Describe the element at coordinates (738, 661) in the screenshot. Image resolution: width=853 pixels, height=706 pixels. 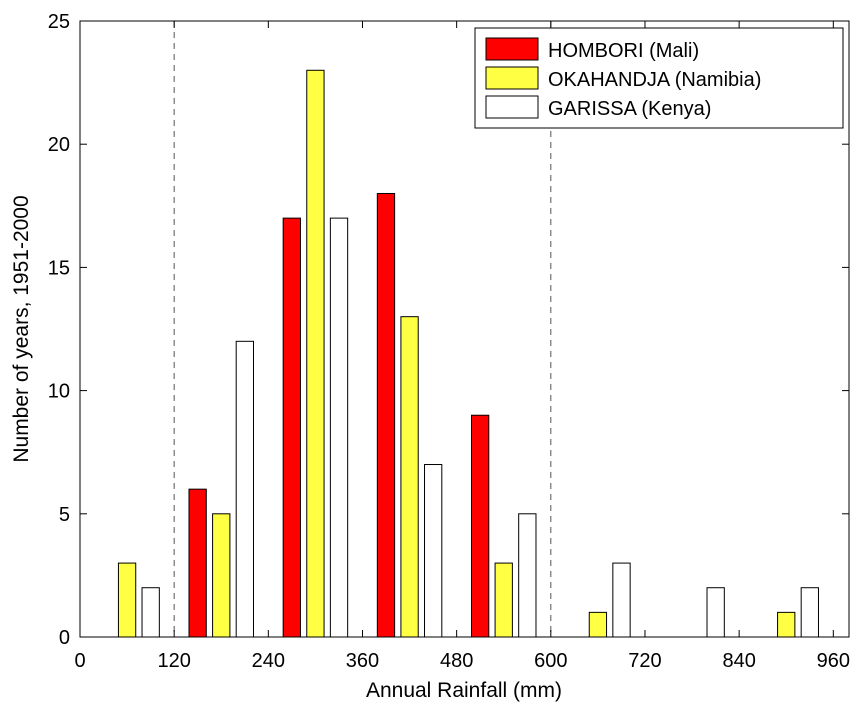
I see `x-tick-label: 840` at that location.